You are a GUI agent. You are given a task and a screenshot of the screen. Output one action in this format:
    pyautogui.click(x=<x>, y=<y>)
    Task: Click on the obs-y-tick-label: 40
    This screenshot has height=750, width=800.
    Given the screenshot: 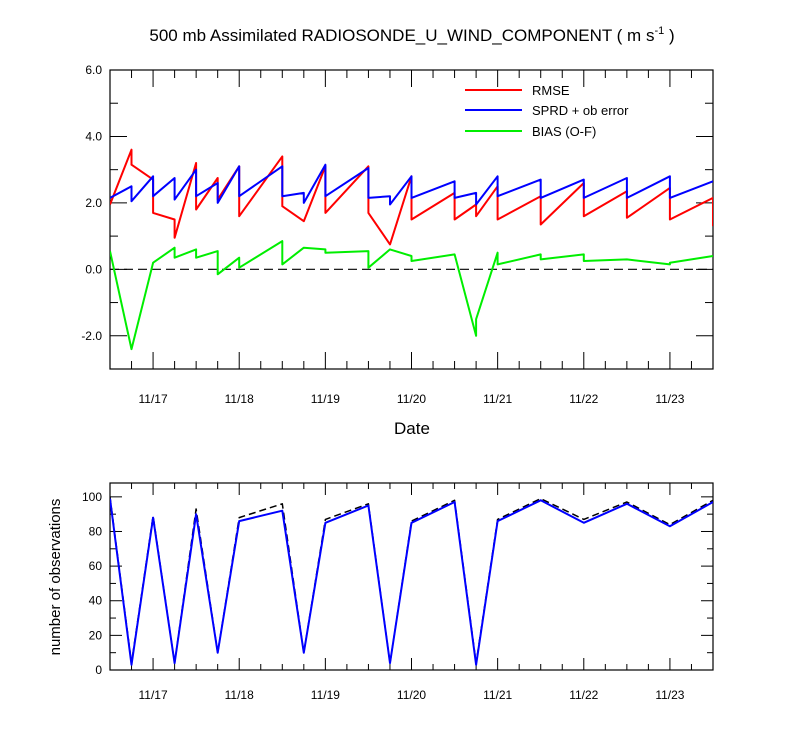 What is the action you would take?
    pyautogui.click(x=96, y=601)
    